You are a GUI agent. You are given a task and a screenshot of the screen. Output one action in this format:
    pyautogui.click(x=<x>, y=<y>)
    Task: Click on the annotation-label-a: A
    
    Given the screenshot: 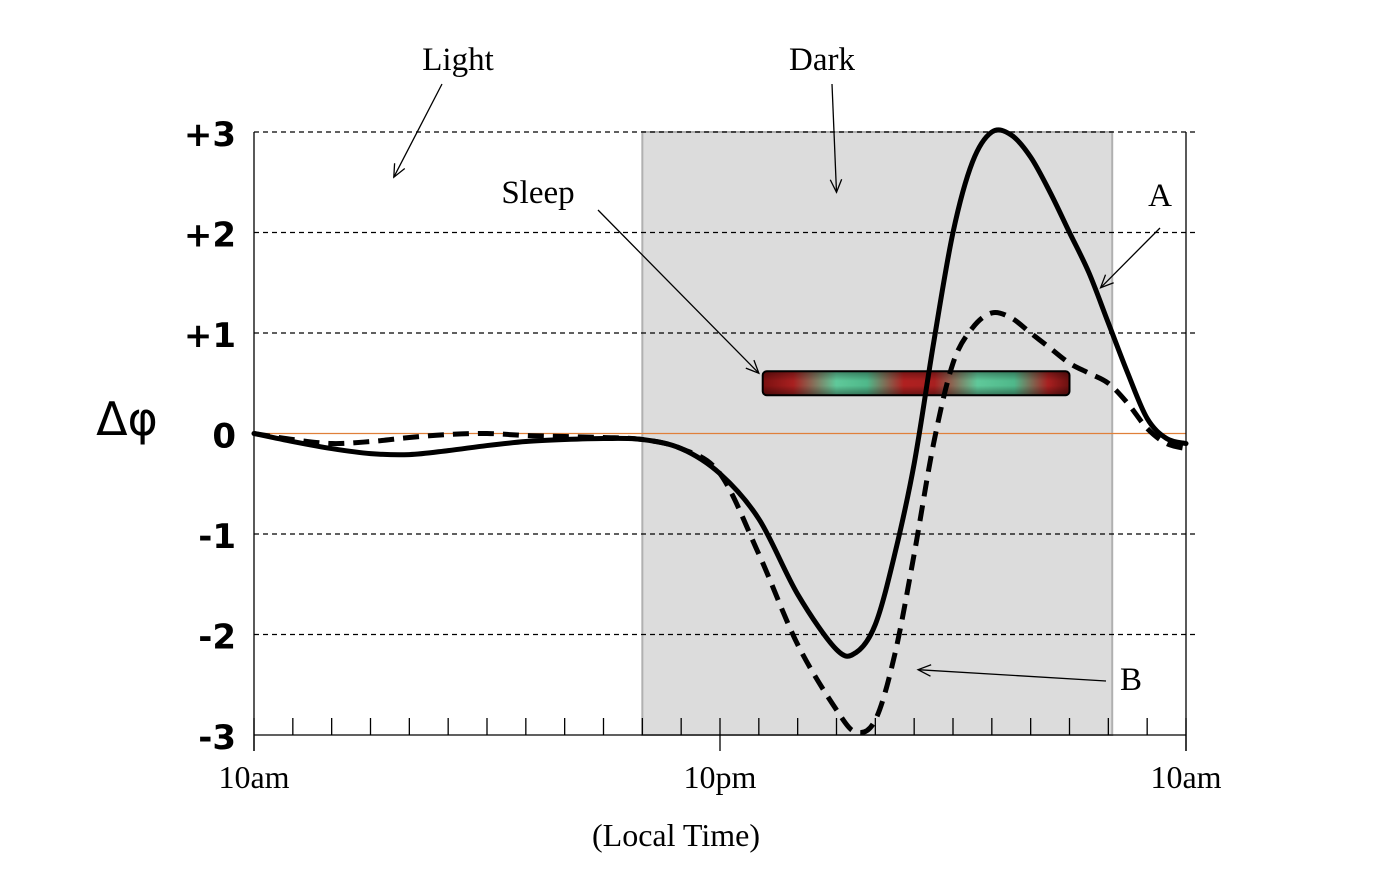 What is the action you would take?
    pyautogui.click(x=1160, y=196)
    